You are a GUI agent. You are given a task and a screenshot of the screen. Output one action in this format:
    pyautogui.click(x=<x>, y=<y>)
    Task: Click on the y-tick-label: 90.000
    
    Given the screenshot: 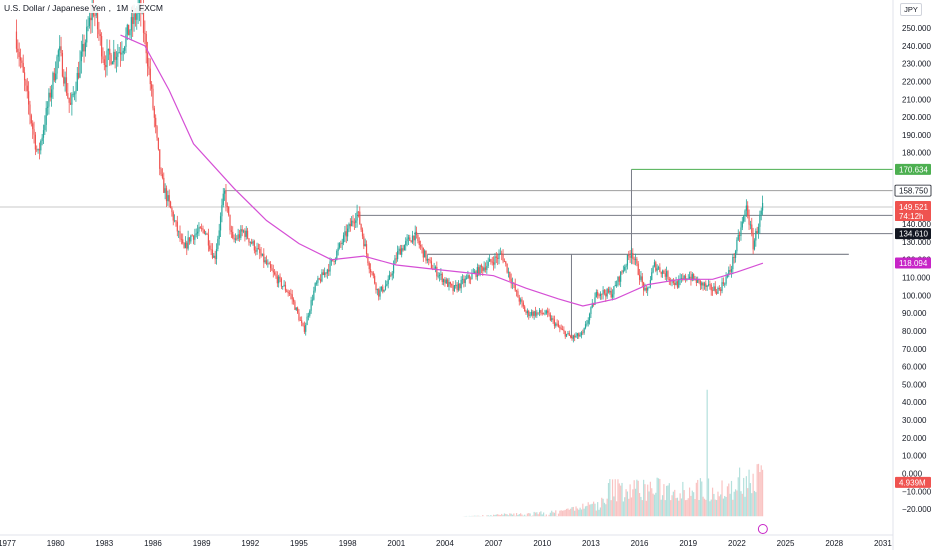 What is the action you would take?
    pyautogui.click(x=914, y=313)
    